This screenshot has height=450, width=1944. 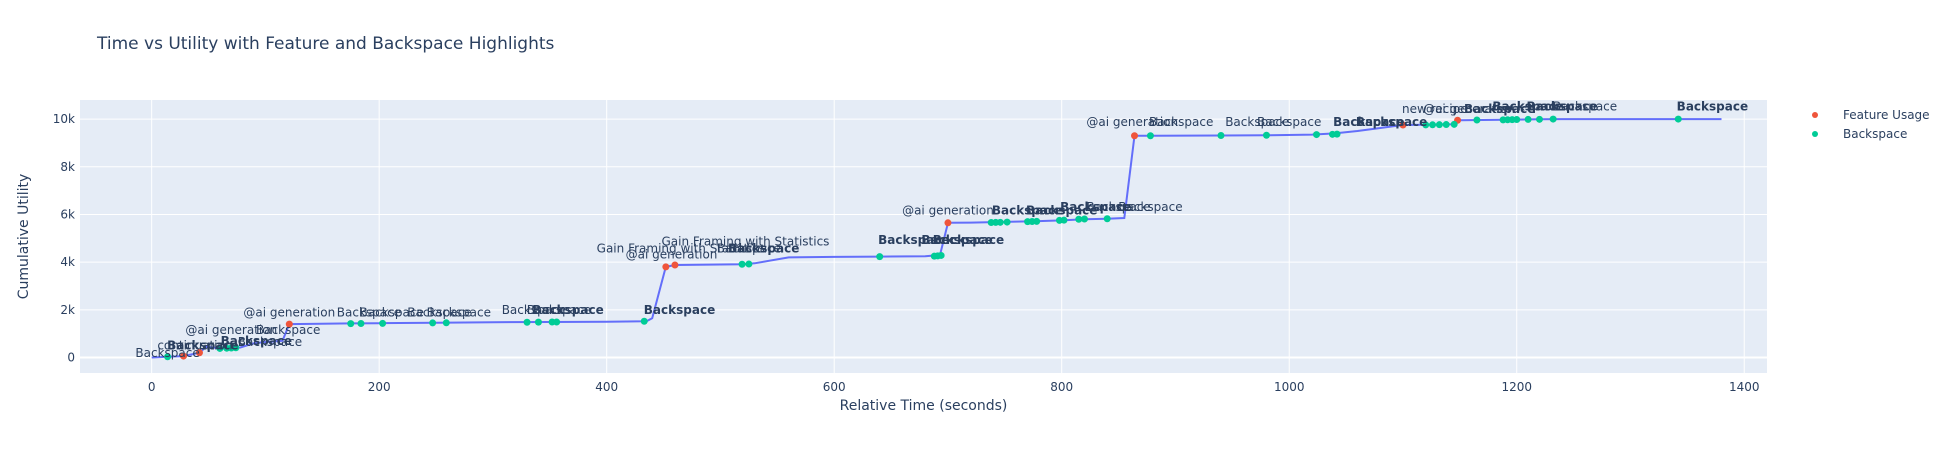 What do you see at coordinates (834, 387) in the screenshot?
I see `x-tick-label: 600` at bounding box center [834, 387].